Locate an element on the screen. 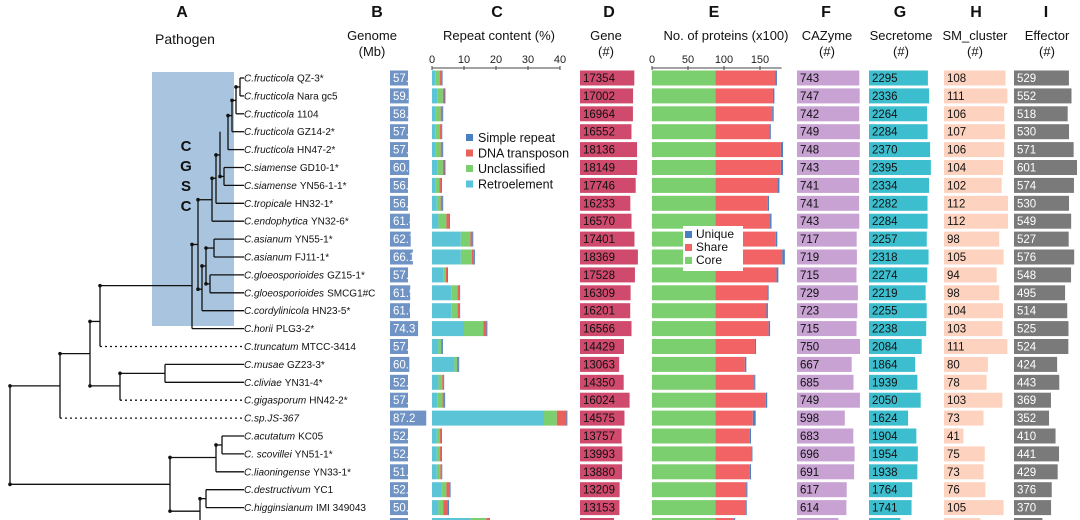 This screenshot has height=520, width=1080. effector-value: 514 is located at coordinates (1027, 312).